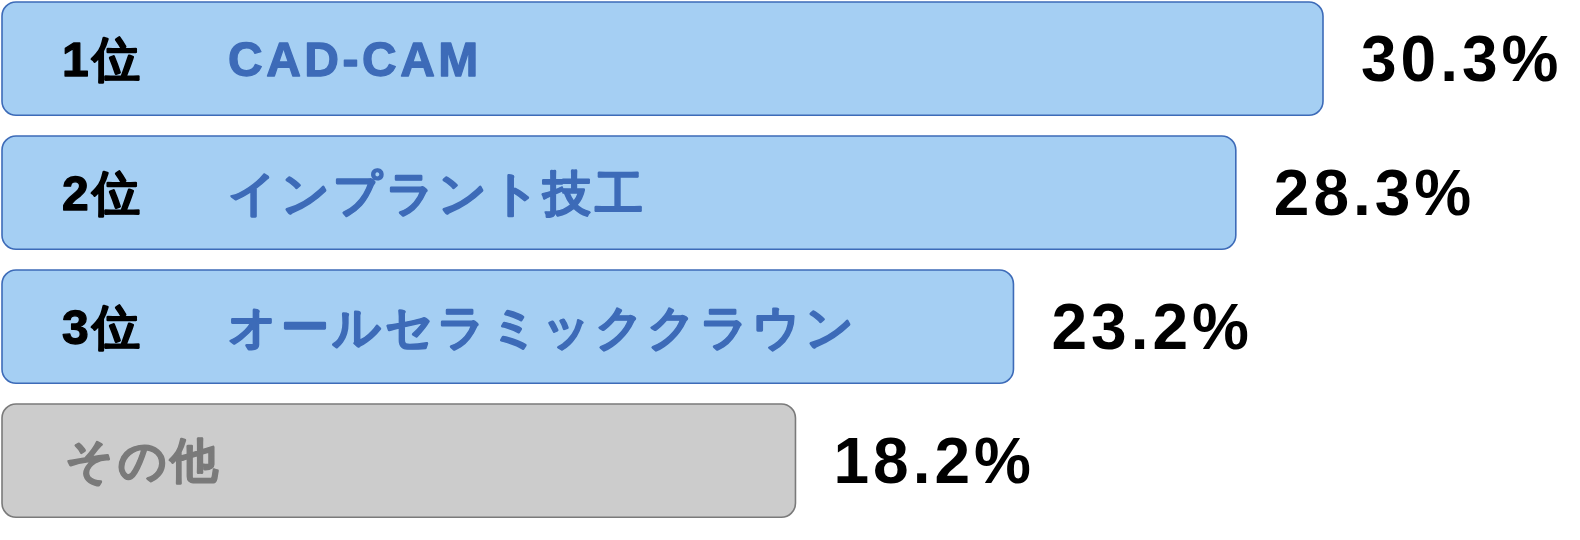 This screenshot has height=540, width=1580. I want to click on category-label: 2位 インプラント技工, so click(354, 193).